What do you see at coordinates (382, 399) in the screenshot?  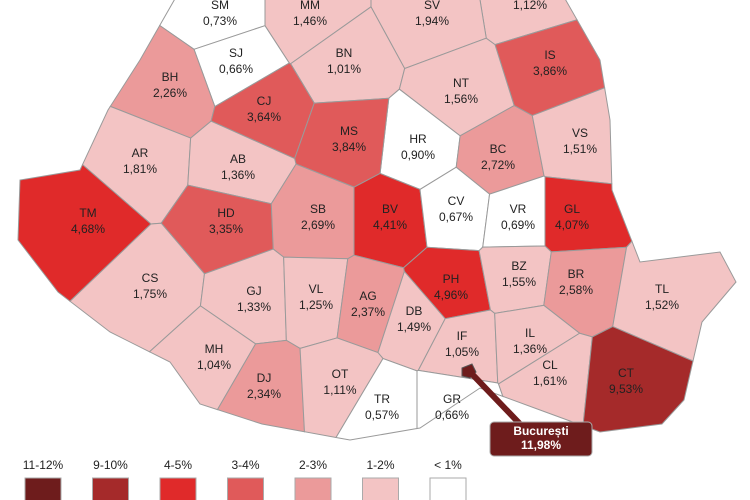 I see `county-code: TR` at bounding box center [382, 399].